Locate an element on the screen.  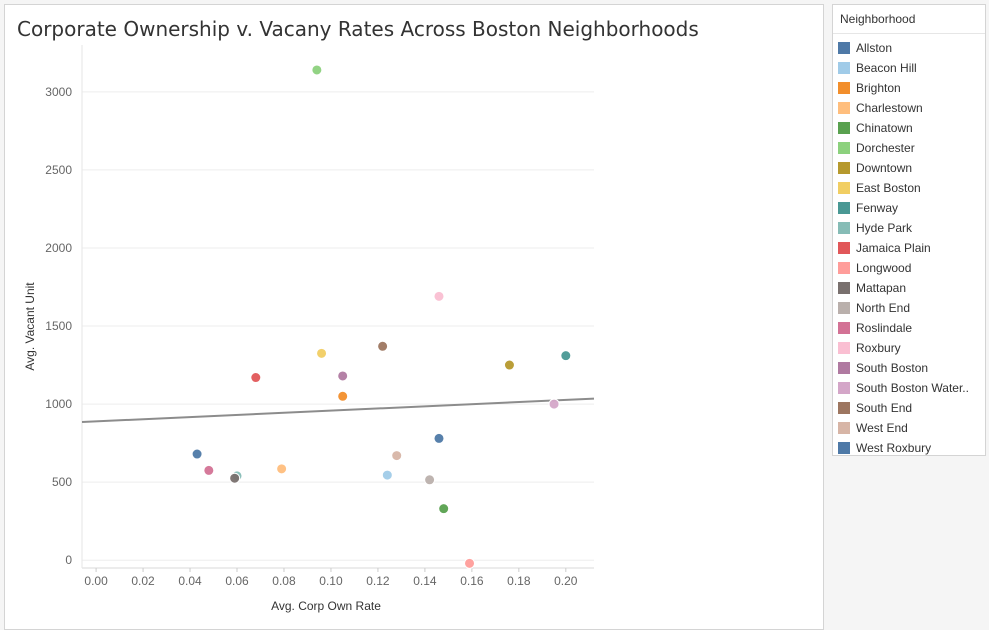
legend-item: East Boston is located at coordinates (909, 188).